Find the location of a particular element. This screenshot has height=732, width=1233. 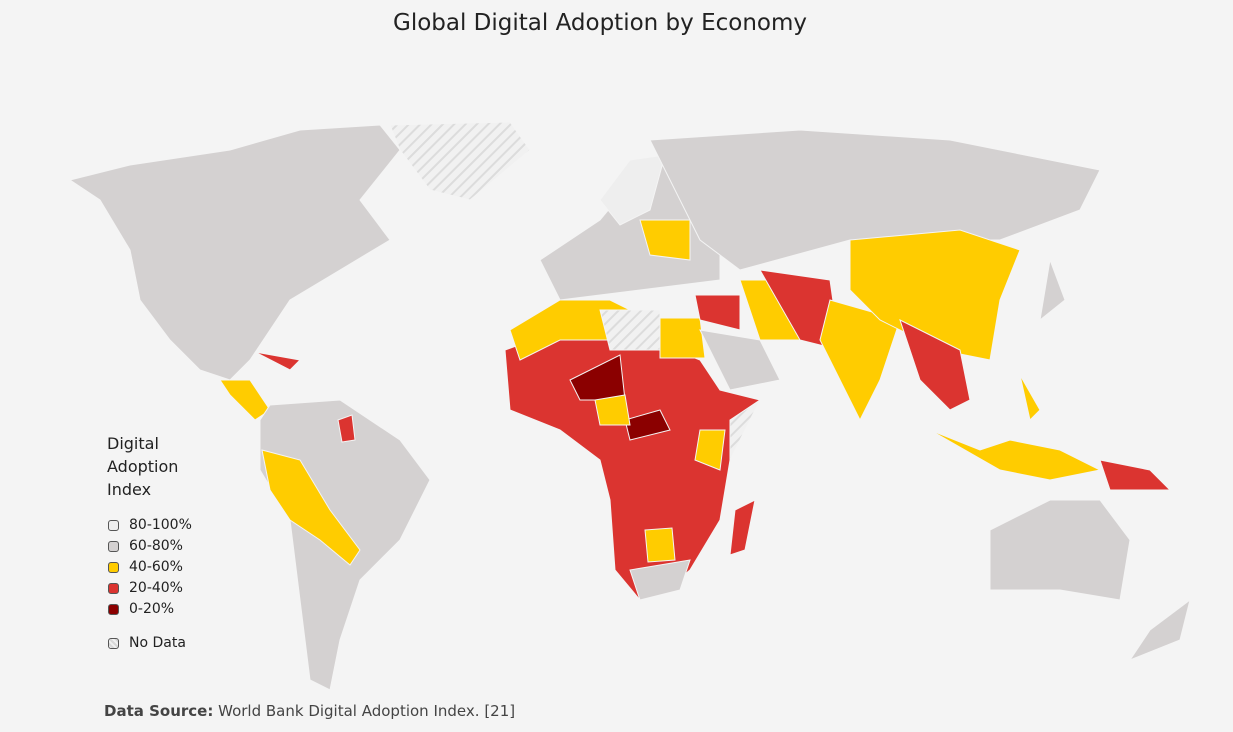

legend-item: 40-60% is located at coordinates (145, 567).